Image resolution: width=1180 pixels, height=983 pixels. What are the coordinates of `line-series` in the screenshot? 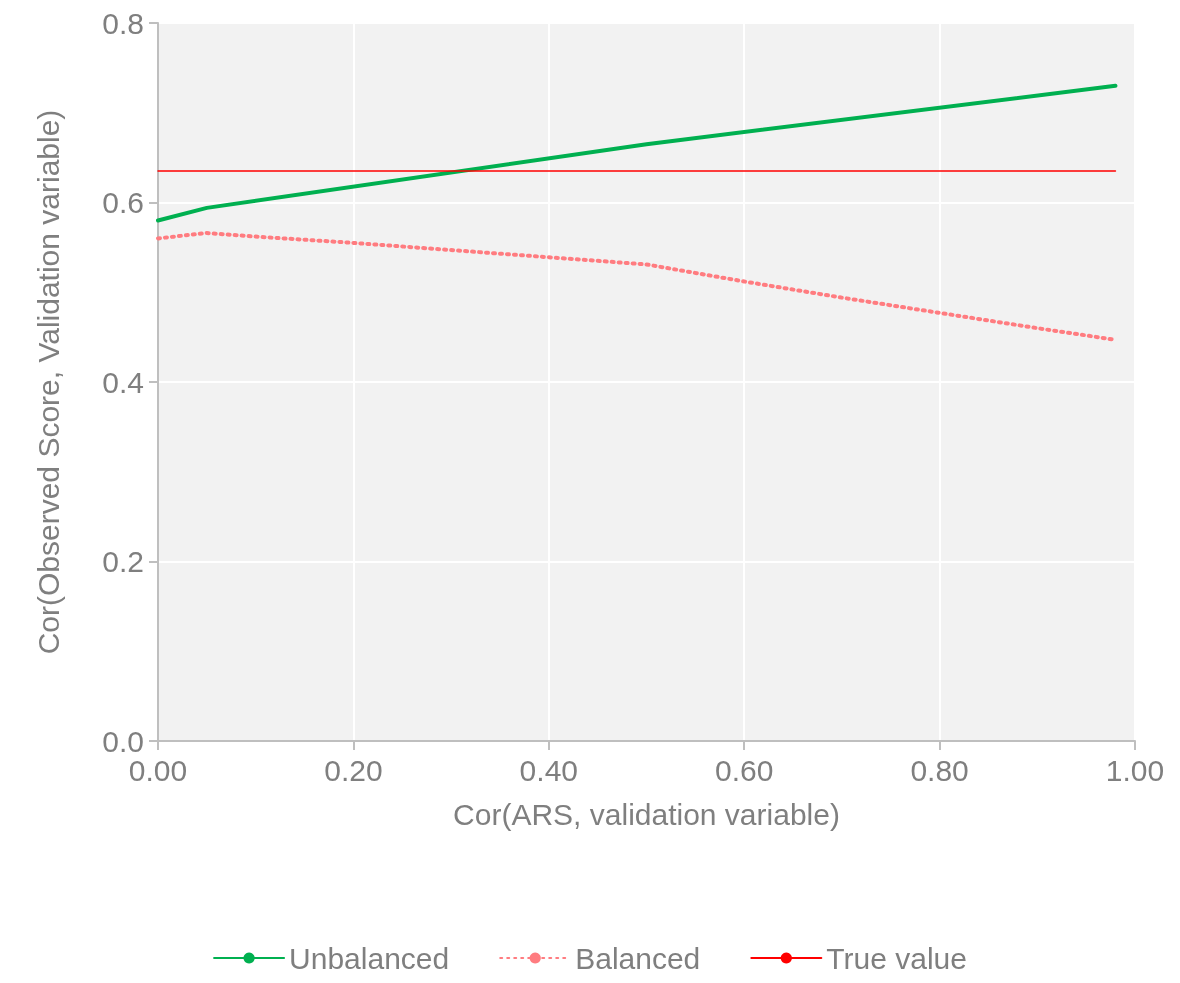 It's located at (637, 153).